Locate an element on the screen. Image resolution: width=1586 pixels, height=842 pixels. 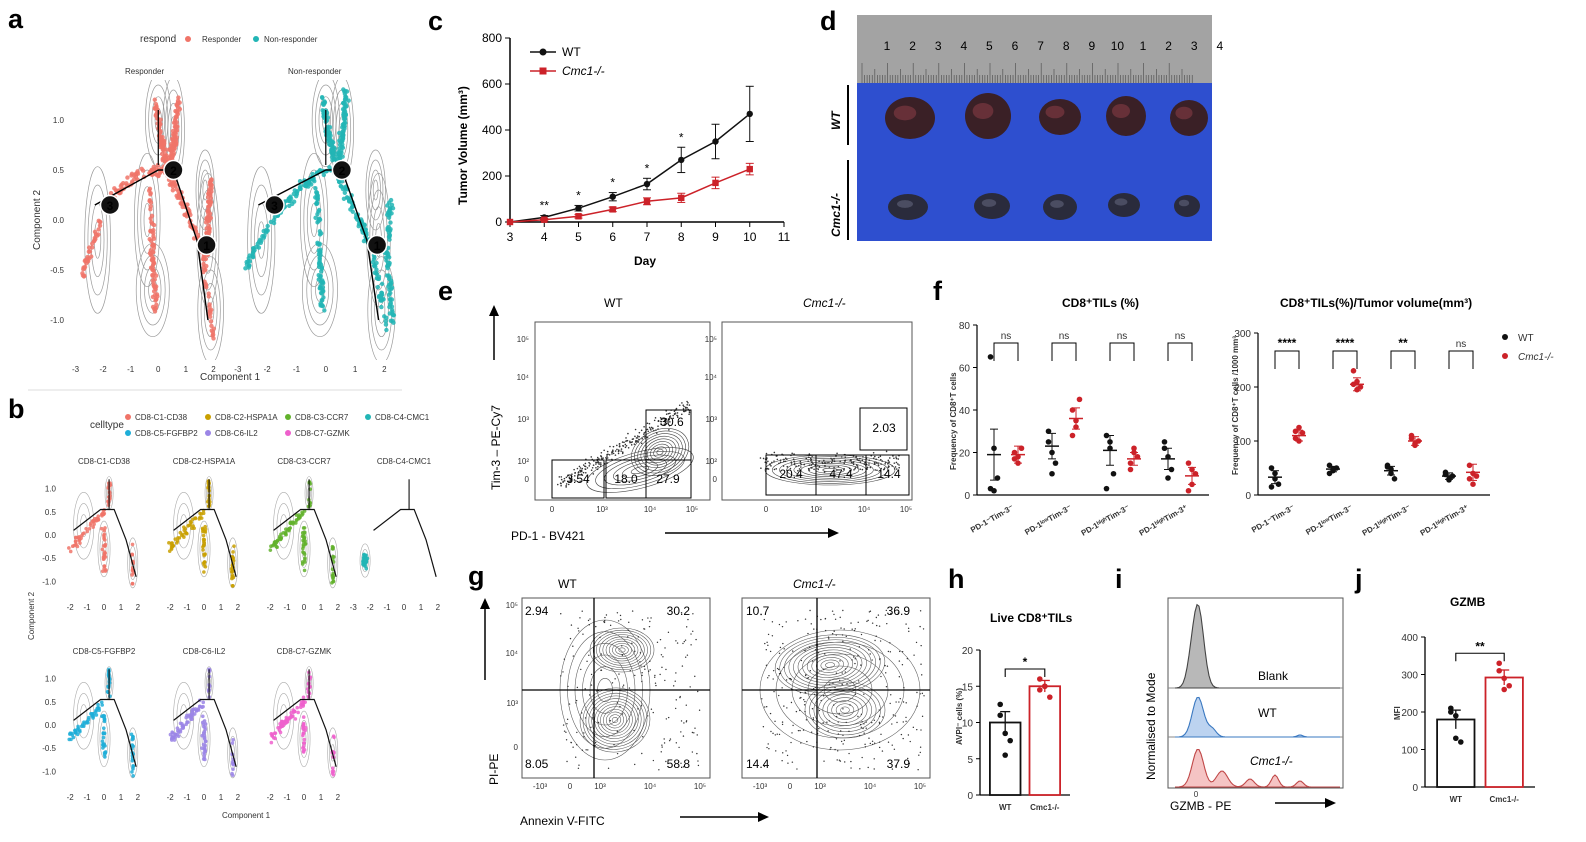
ruler is located at coordinates (1034, 49).